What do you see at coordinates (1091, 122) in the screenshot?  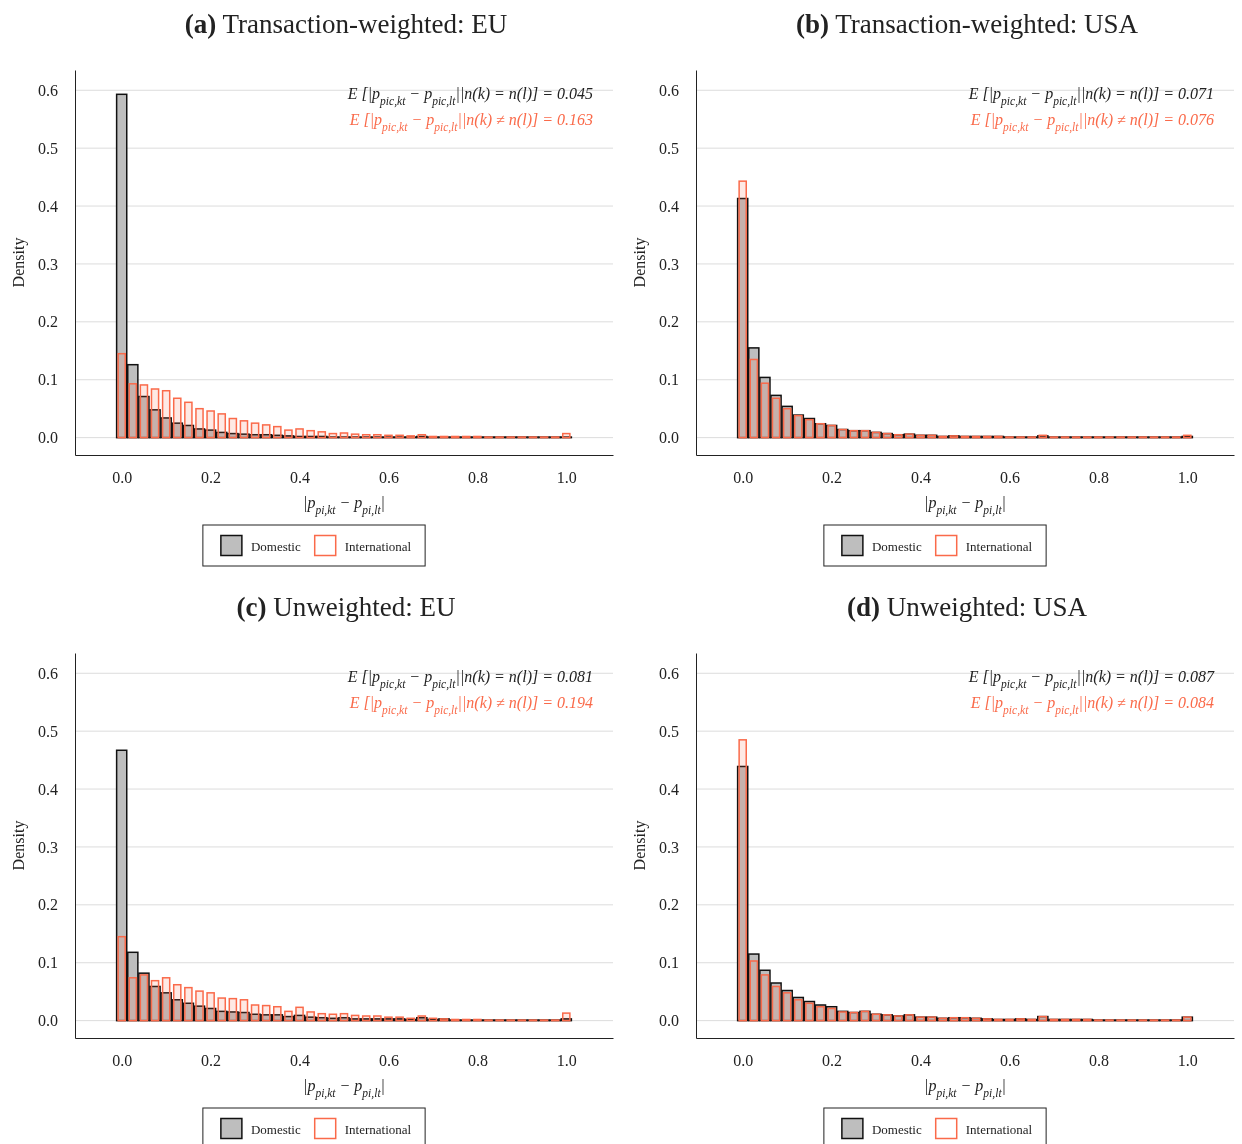 I see `annotation: E [|p$_{pic,kt}$ − p$_{pic,lt}$||n(k) ≠ n(l)] = 0.076` at bounding box center [1091, 122].